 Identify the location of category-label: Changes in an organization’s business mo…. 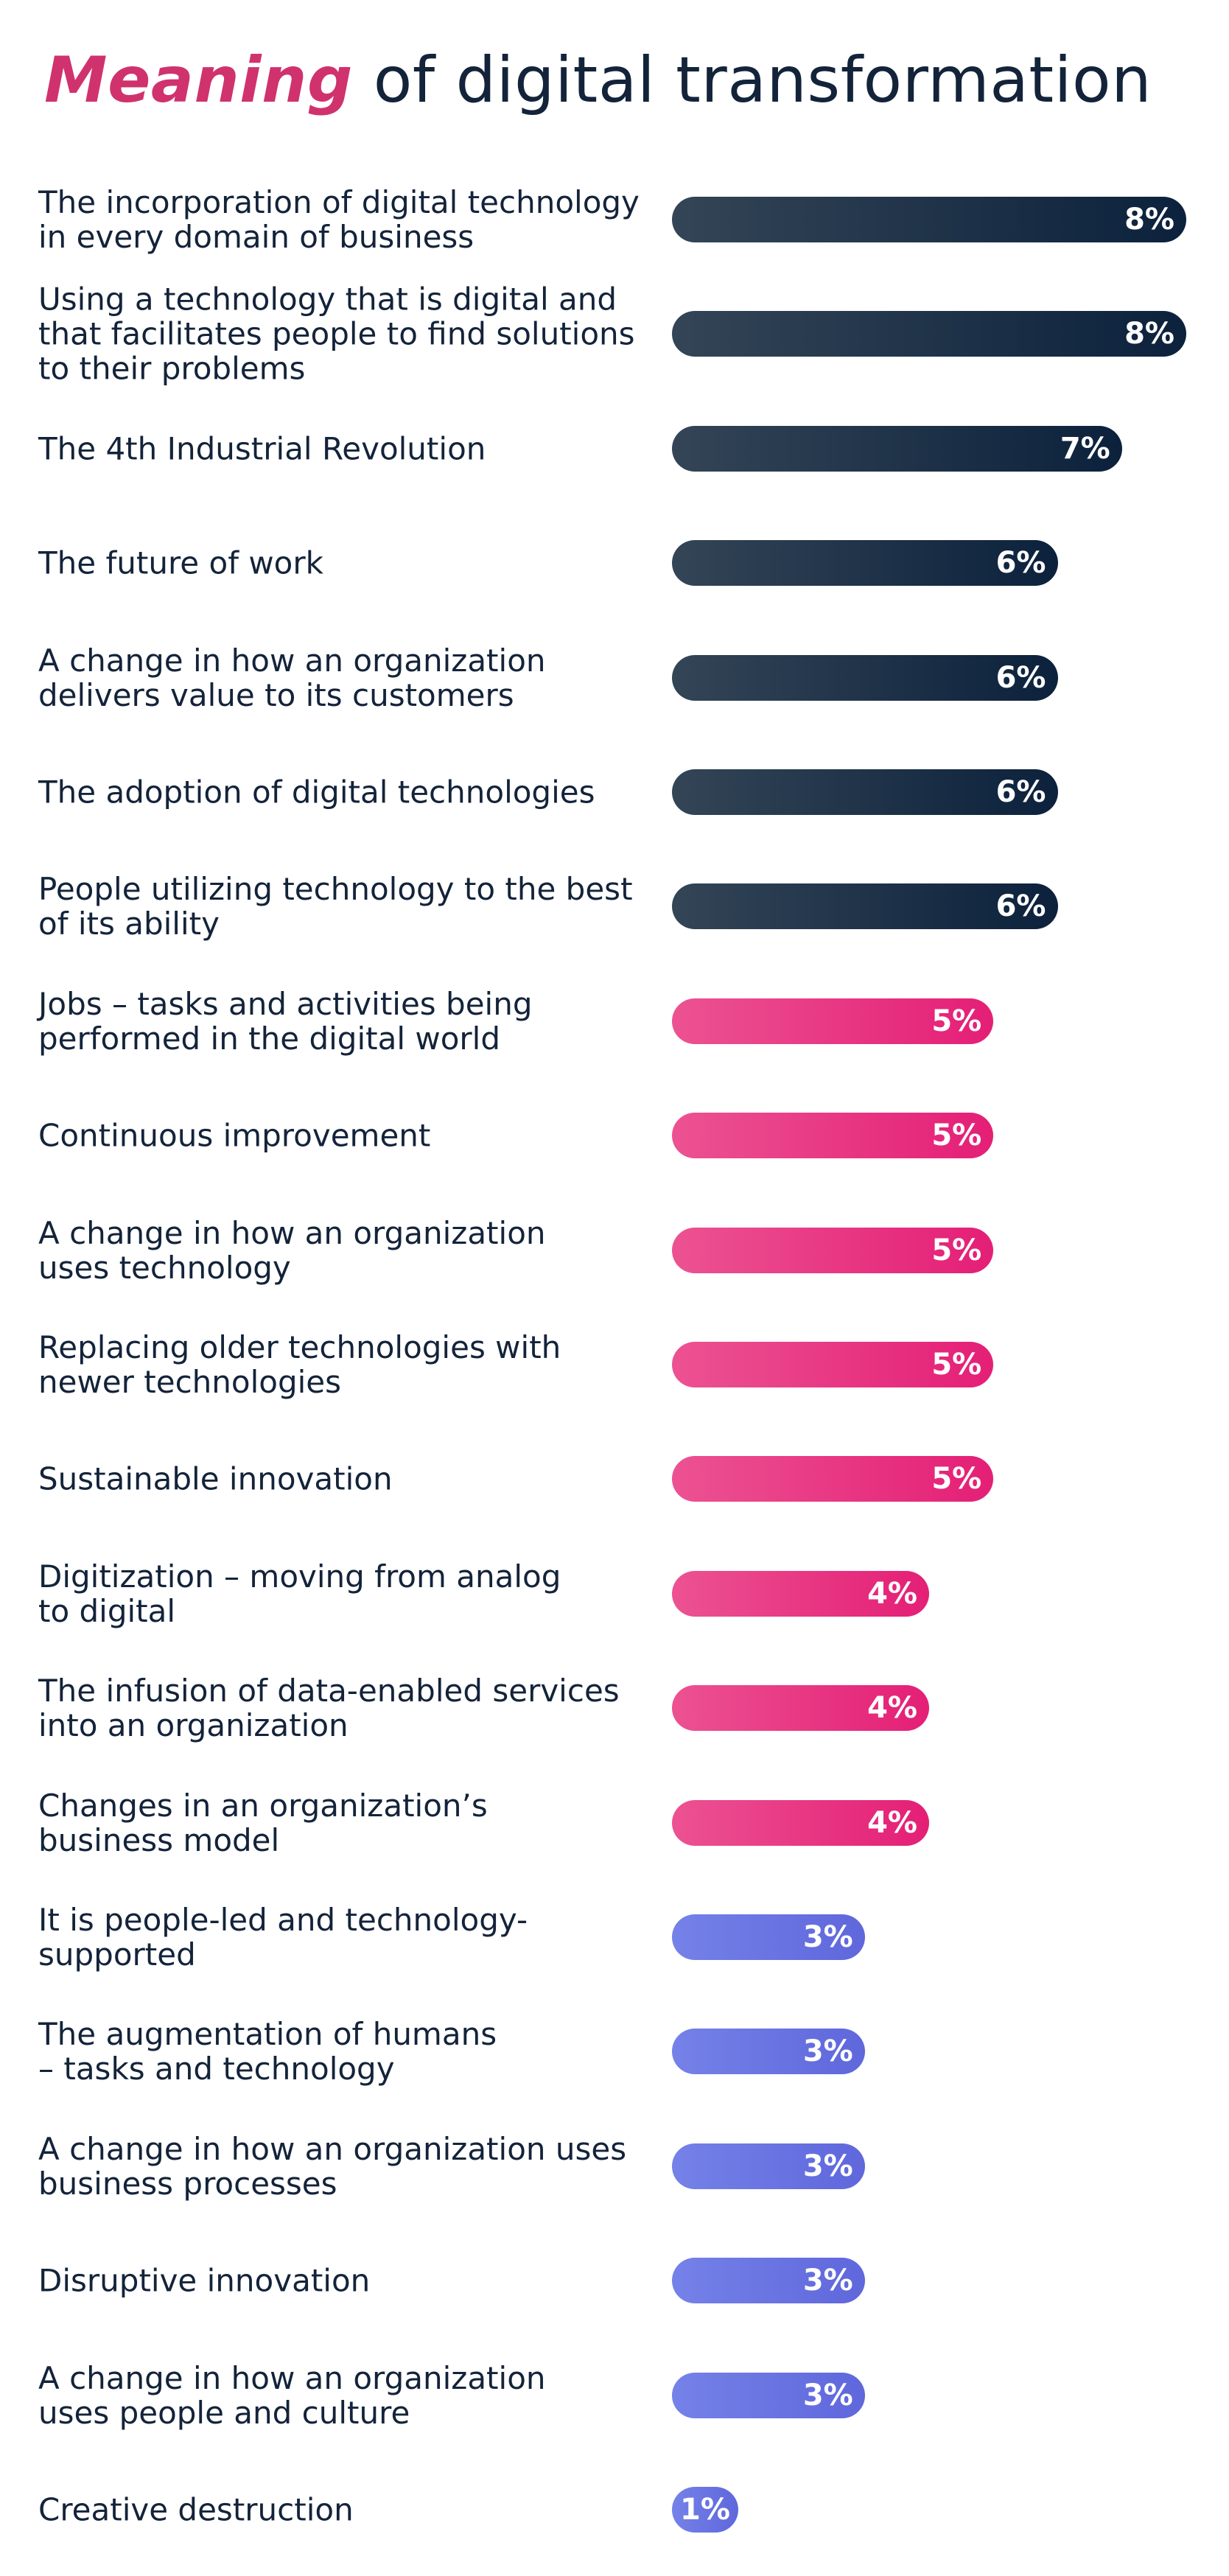
(263, 1822).